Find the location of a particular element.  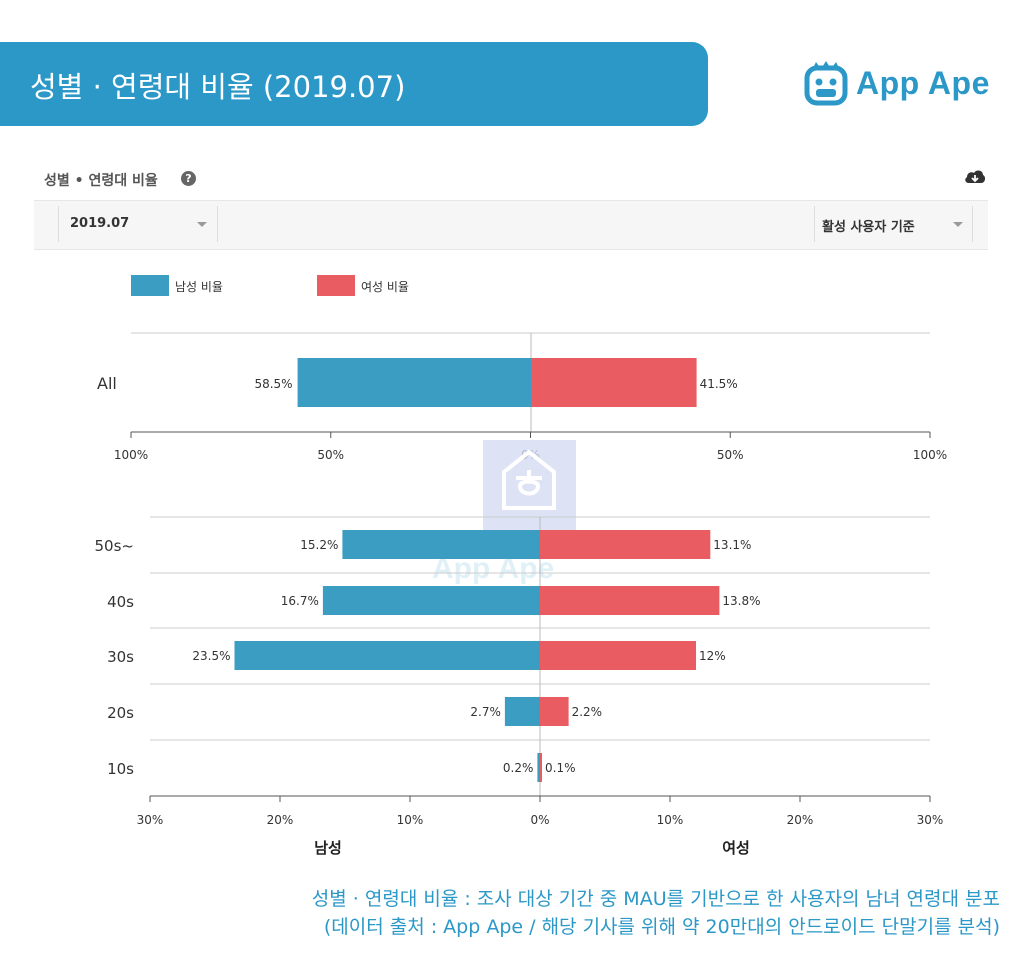

legend-label: 여성 비율 is located at coordinates (385, 287).